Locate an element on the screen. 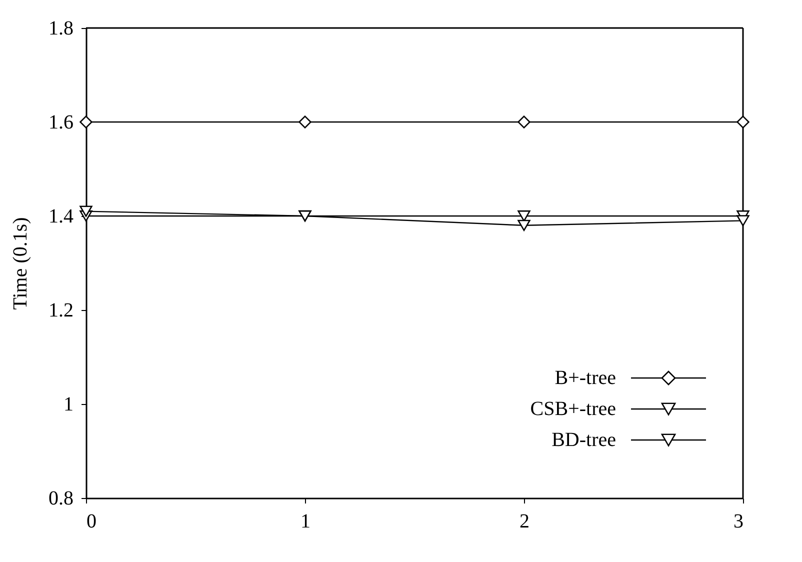 This screenshot has width=802, height=562. x-tick-label: 2 is located at coordinates (525, 521).